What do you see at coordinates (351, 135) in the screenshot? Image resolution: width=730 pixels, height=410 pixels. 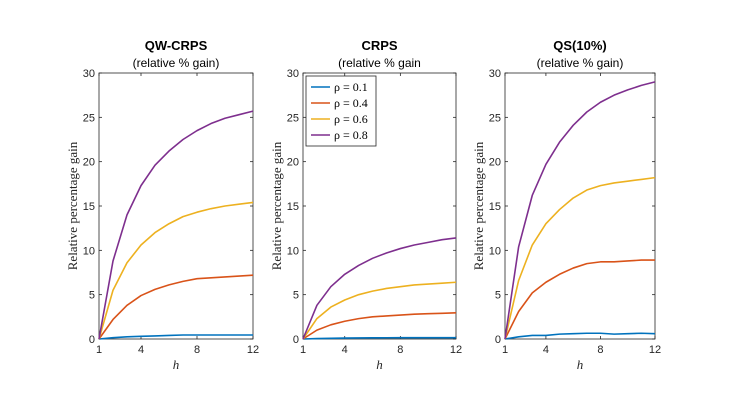 I see `legend-entry: ρ = 0.8` at bounding box center [351, 135].